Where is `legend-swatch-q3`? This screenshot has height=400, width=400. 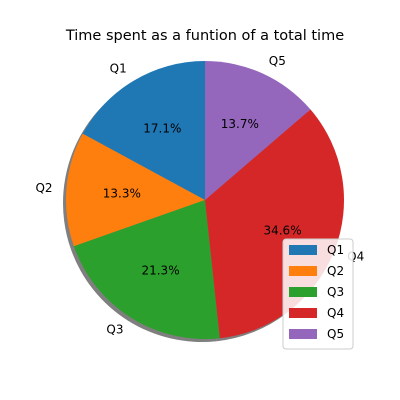
legend-swatch-q3 is located at coordinates (303, 292).